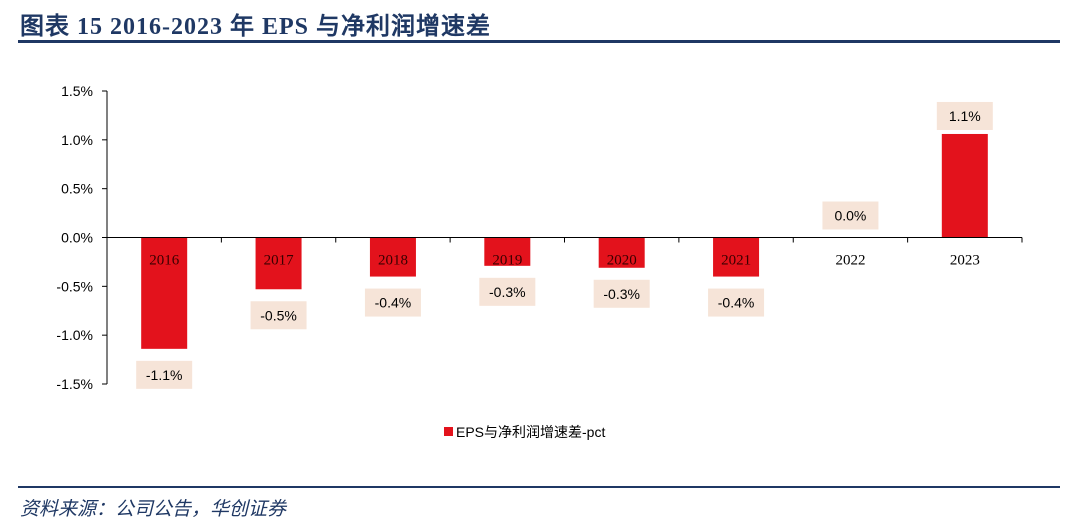 The height and width of the screenshot is (529, 1080). What do you see at coordinates (622, 261) in the screenshot?
I see `x-tick-label: 2020` at bounding box center [622, 261].